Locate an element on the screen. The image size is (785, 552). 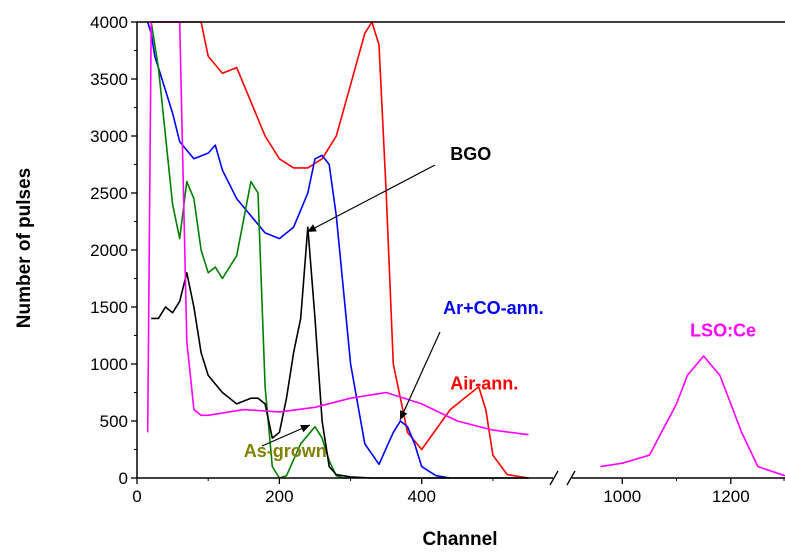
annotation-lso-ce: LSO:Ce is located at coordinates (723, 331).